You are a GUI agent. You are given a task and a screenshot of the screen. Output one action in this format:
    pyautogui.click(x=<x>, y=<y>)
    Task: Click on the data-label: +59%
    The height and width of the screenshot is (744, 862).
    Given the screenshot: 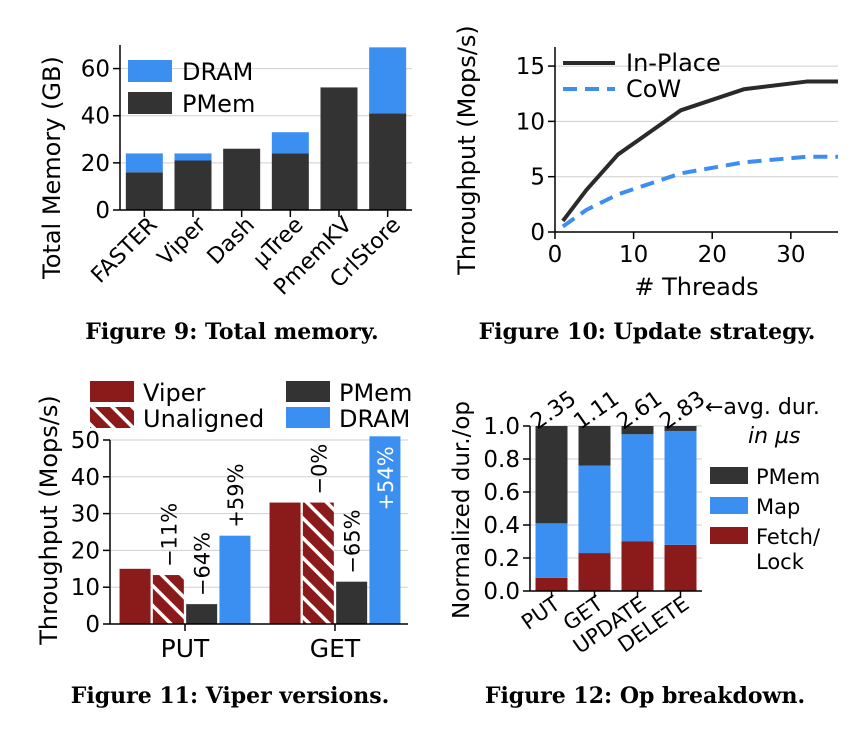 What is the action you would take?
    pyautogui.click(x=236, y=495)
    